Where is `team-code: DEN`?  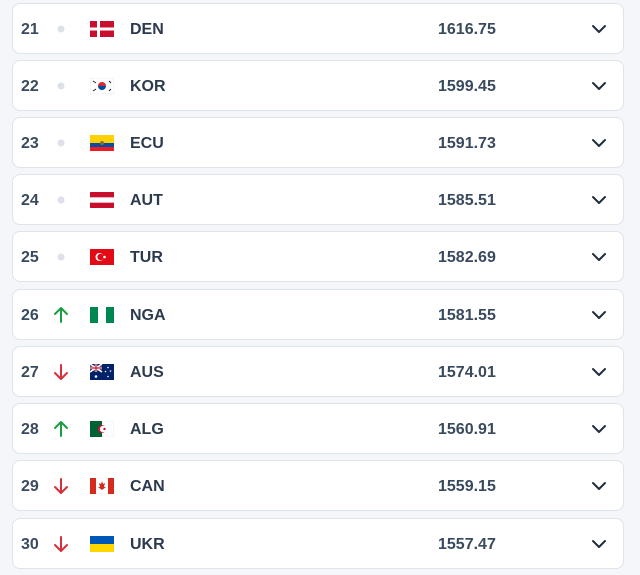
team-code: DEN is located at coordinates (147, 29).